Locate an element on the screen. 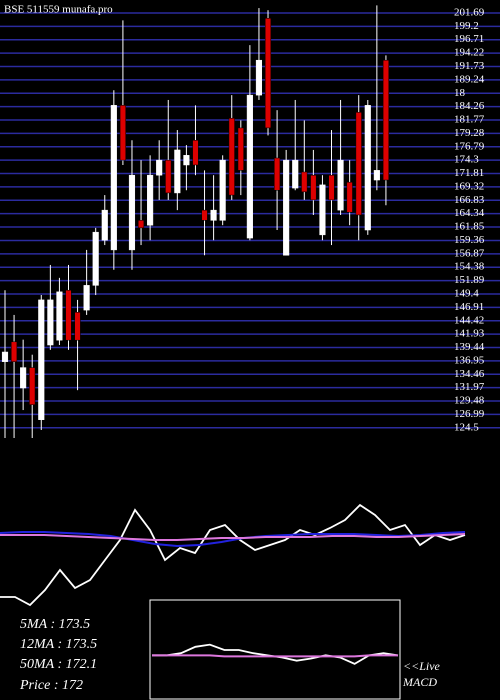 The height and width of the screenshot is (700, 500). y-tick-label: 126.99 is located at coordinates (469, 414).